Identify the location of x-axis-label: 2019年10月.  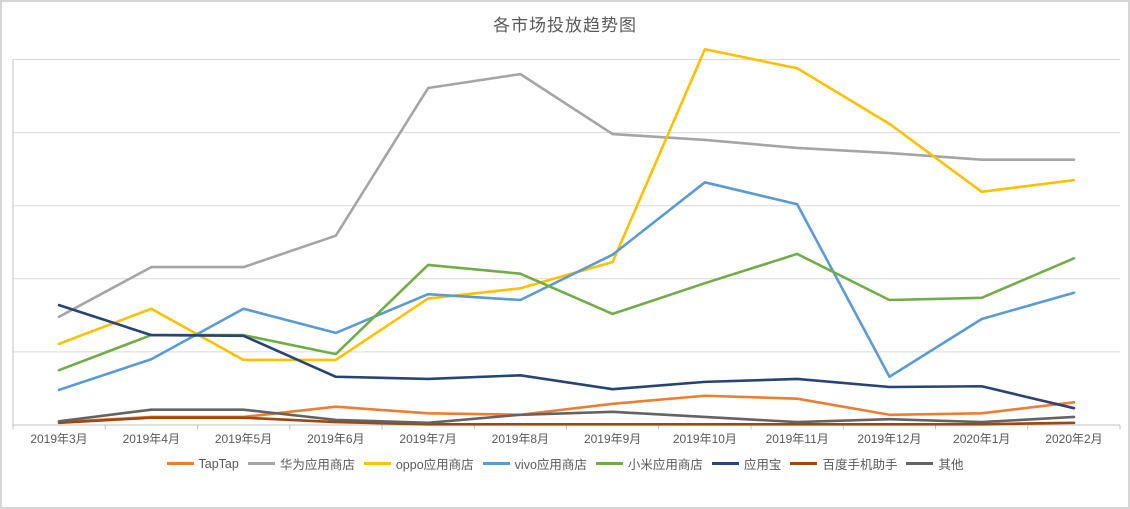
(705, 439).